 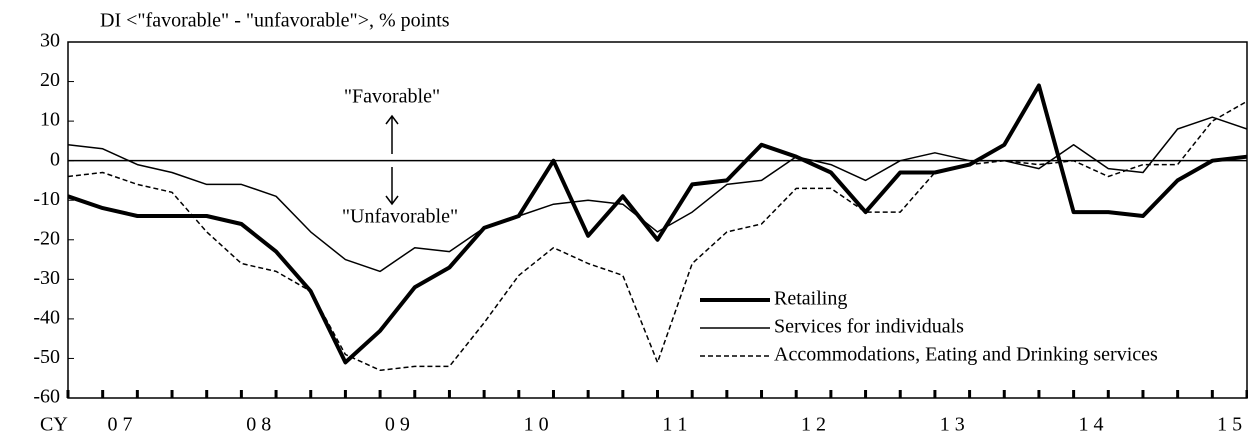 I want to click on y-tick-label: -10, so click(x=46, y=199).